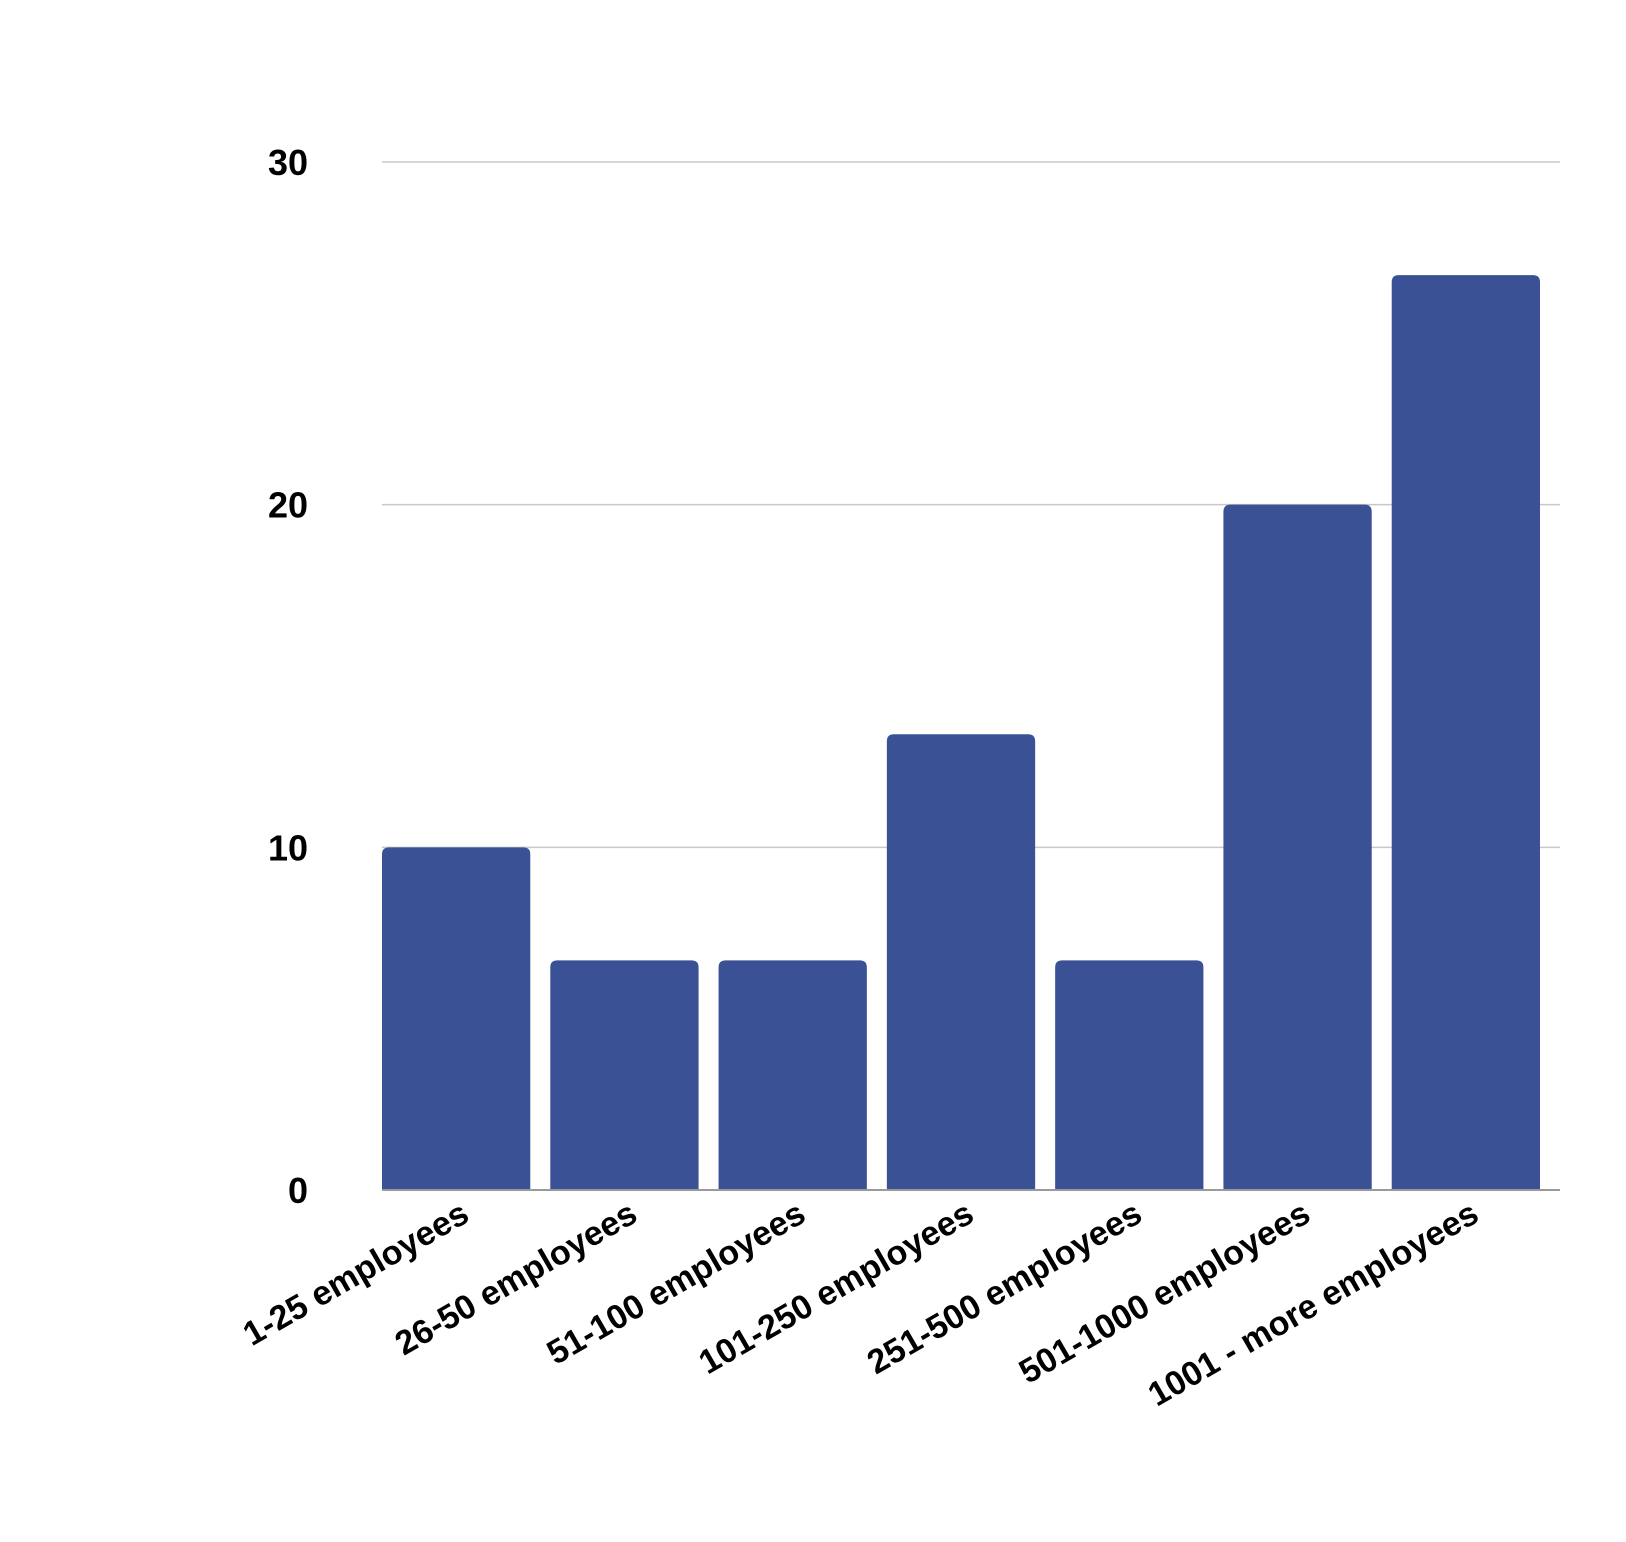 The height and width of the screenshot is (1542, 1626). I want to click on y-tick-label: 30, so click(288, 162).